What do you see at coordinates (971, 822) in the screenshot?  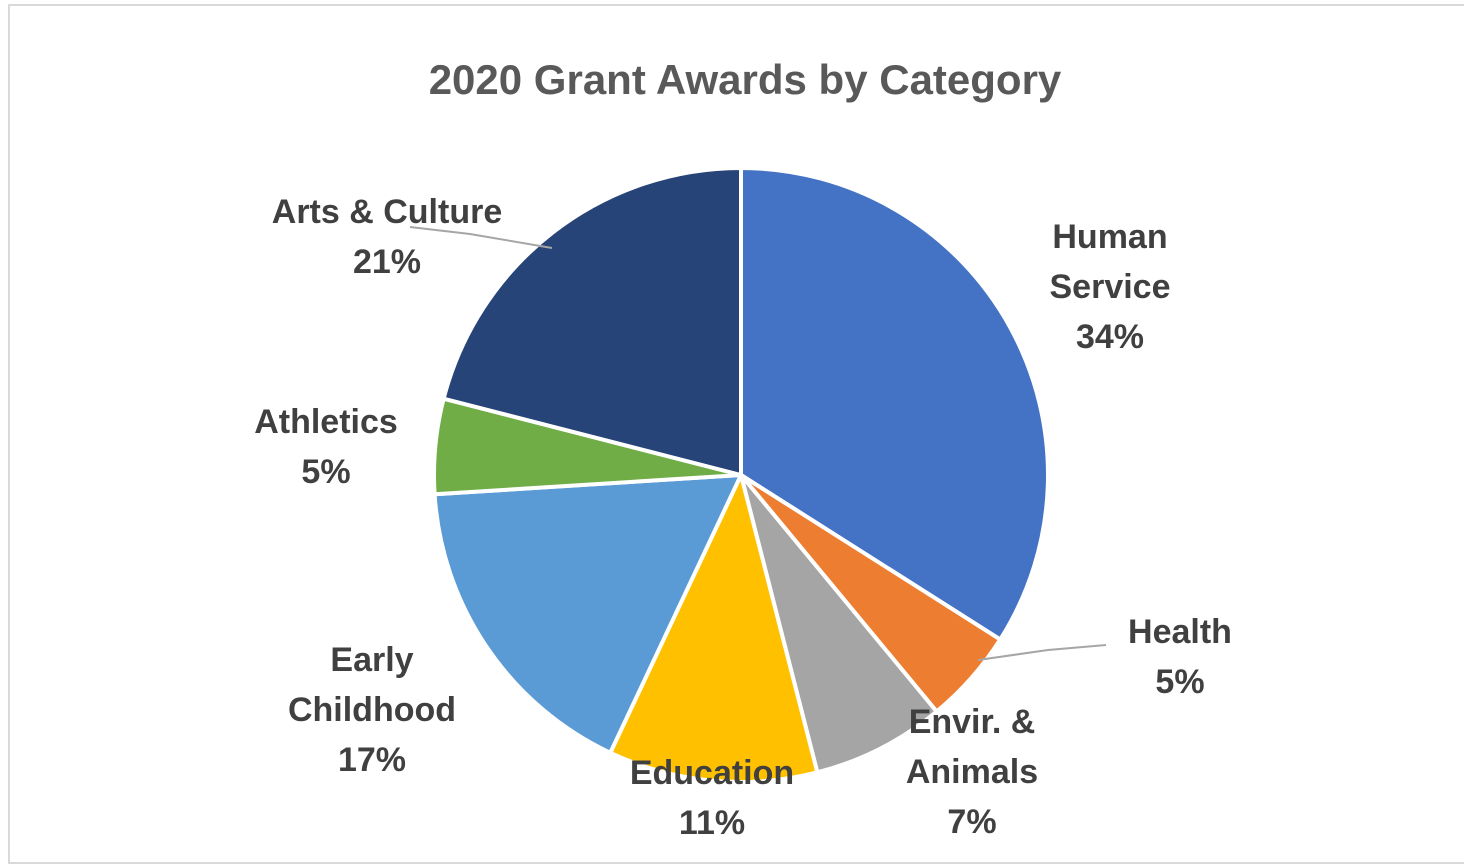 I see `data-label-percent: 7%` at bounding box center [971, 822].